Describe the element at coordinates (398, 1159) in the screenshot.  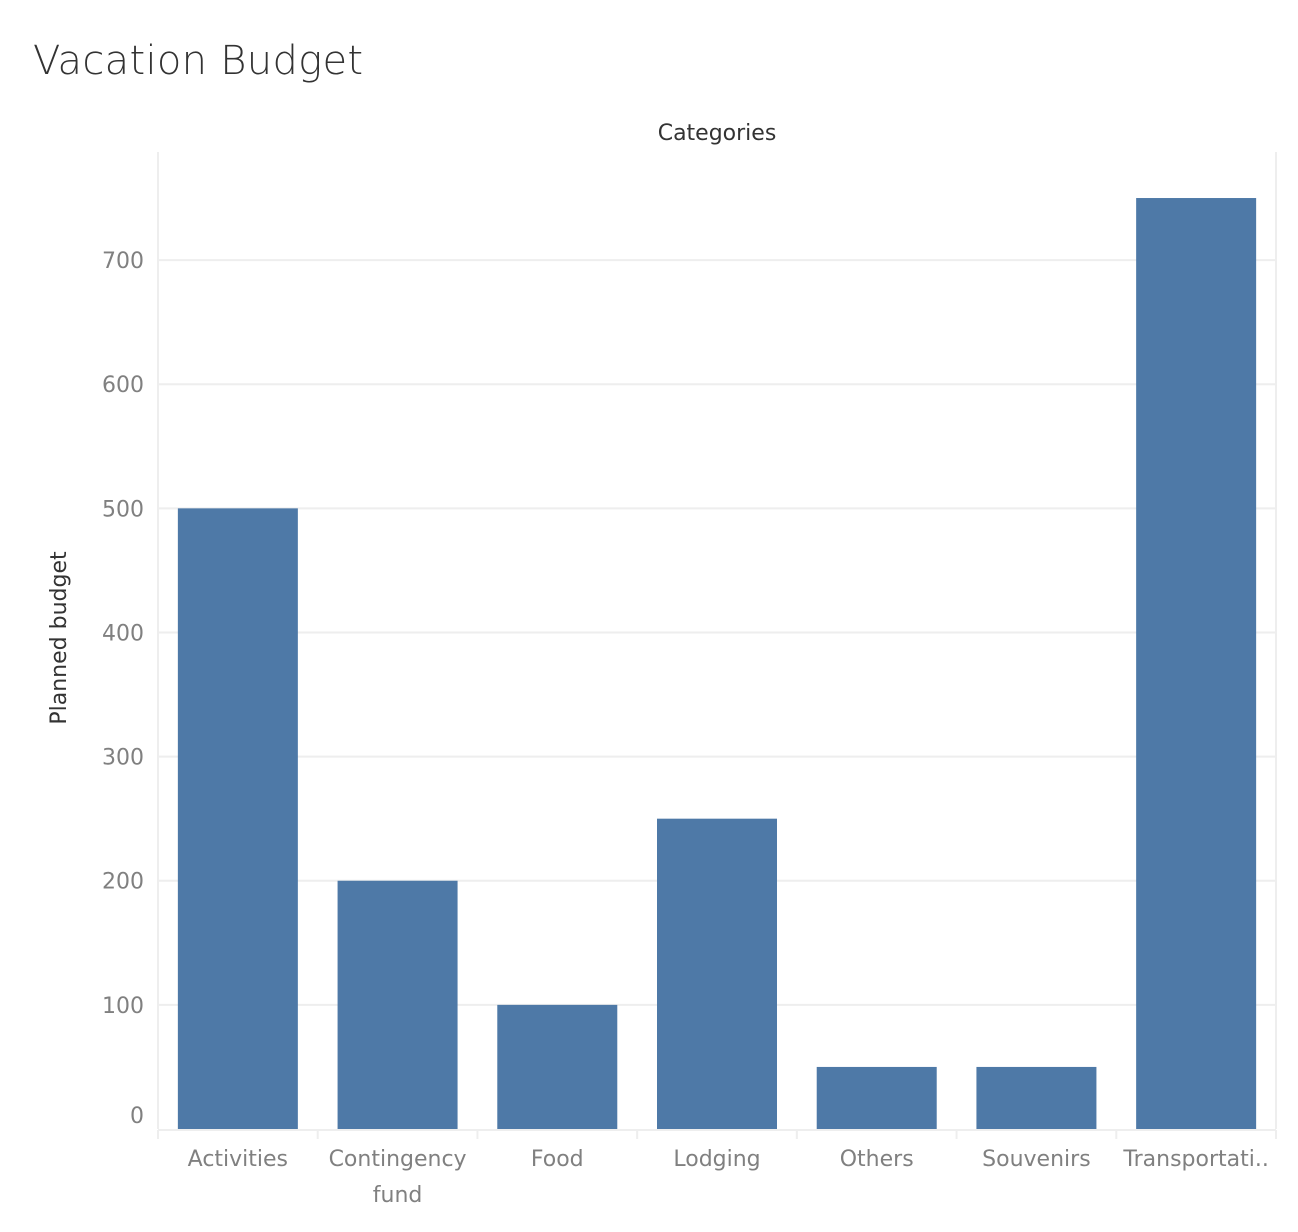
I see `x-tick-label-1: Contingency` at that location.